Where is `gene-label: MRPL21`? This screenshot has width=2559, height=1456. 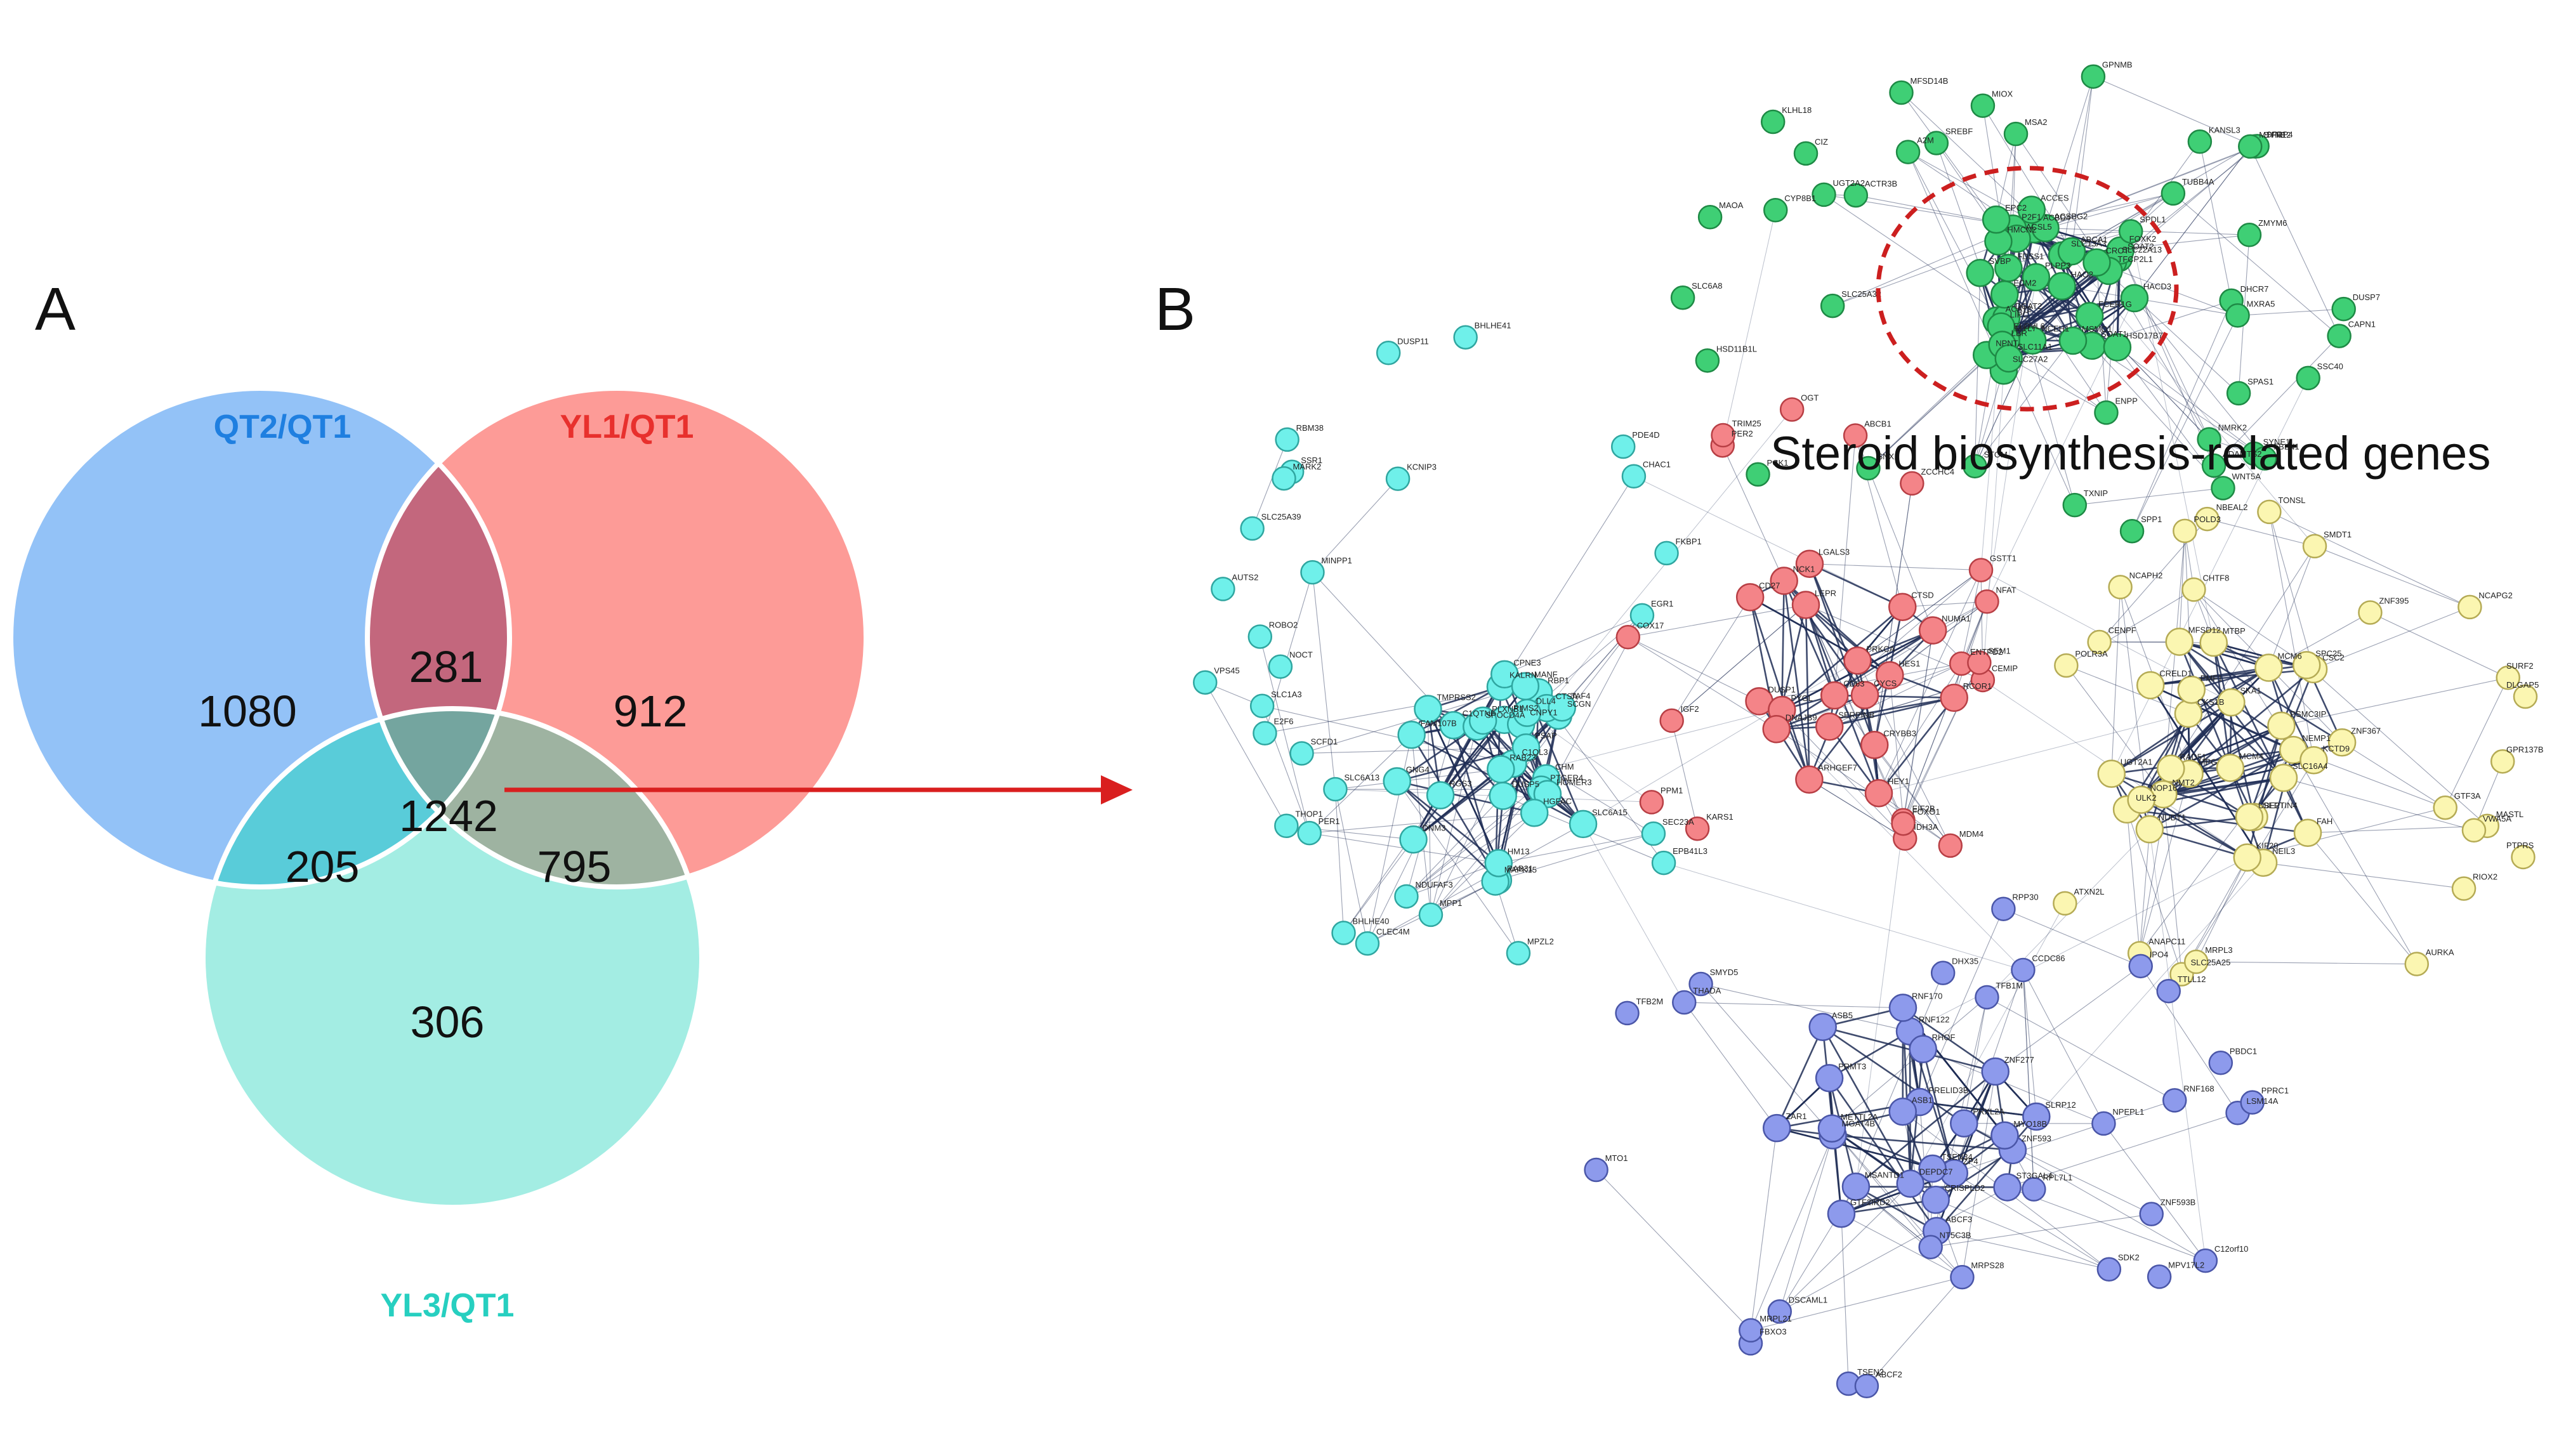
gene-label: MRPL21 is located at coordinates (1776, 1318).